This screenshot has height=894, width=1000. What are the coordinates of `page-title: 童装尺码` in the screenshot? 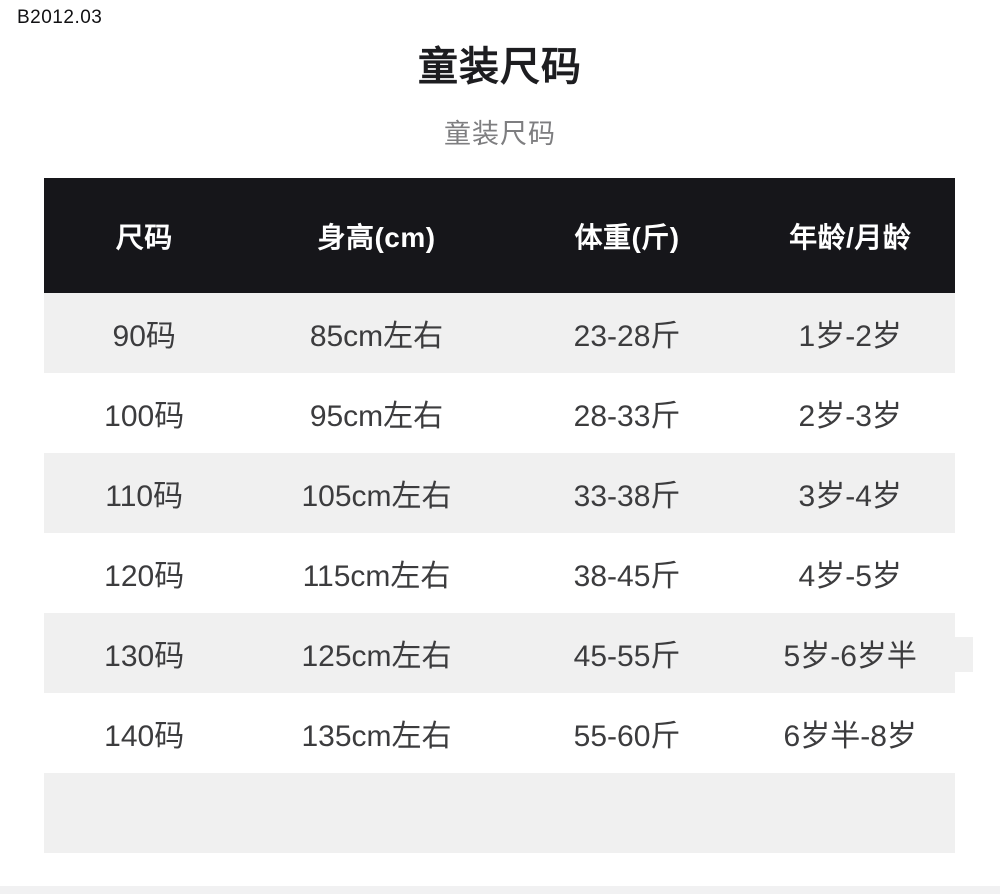 It's located at (500, 67).